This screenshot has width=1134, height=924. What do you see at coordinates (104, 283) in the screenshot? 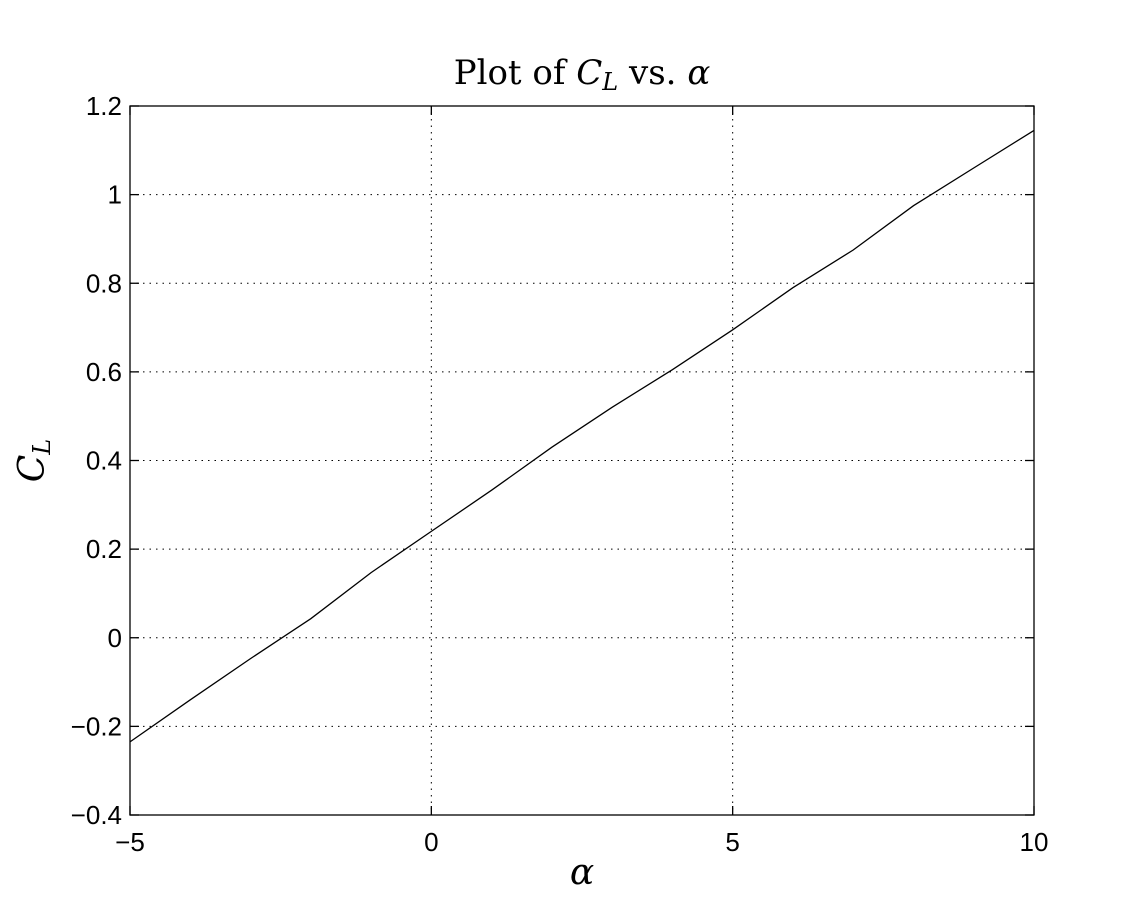
I see `y-tick-label: 0.8` at bounding box center [104, 283].